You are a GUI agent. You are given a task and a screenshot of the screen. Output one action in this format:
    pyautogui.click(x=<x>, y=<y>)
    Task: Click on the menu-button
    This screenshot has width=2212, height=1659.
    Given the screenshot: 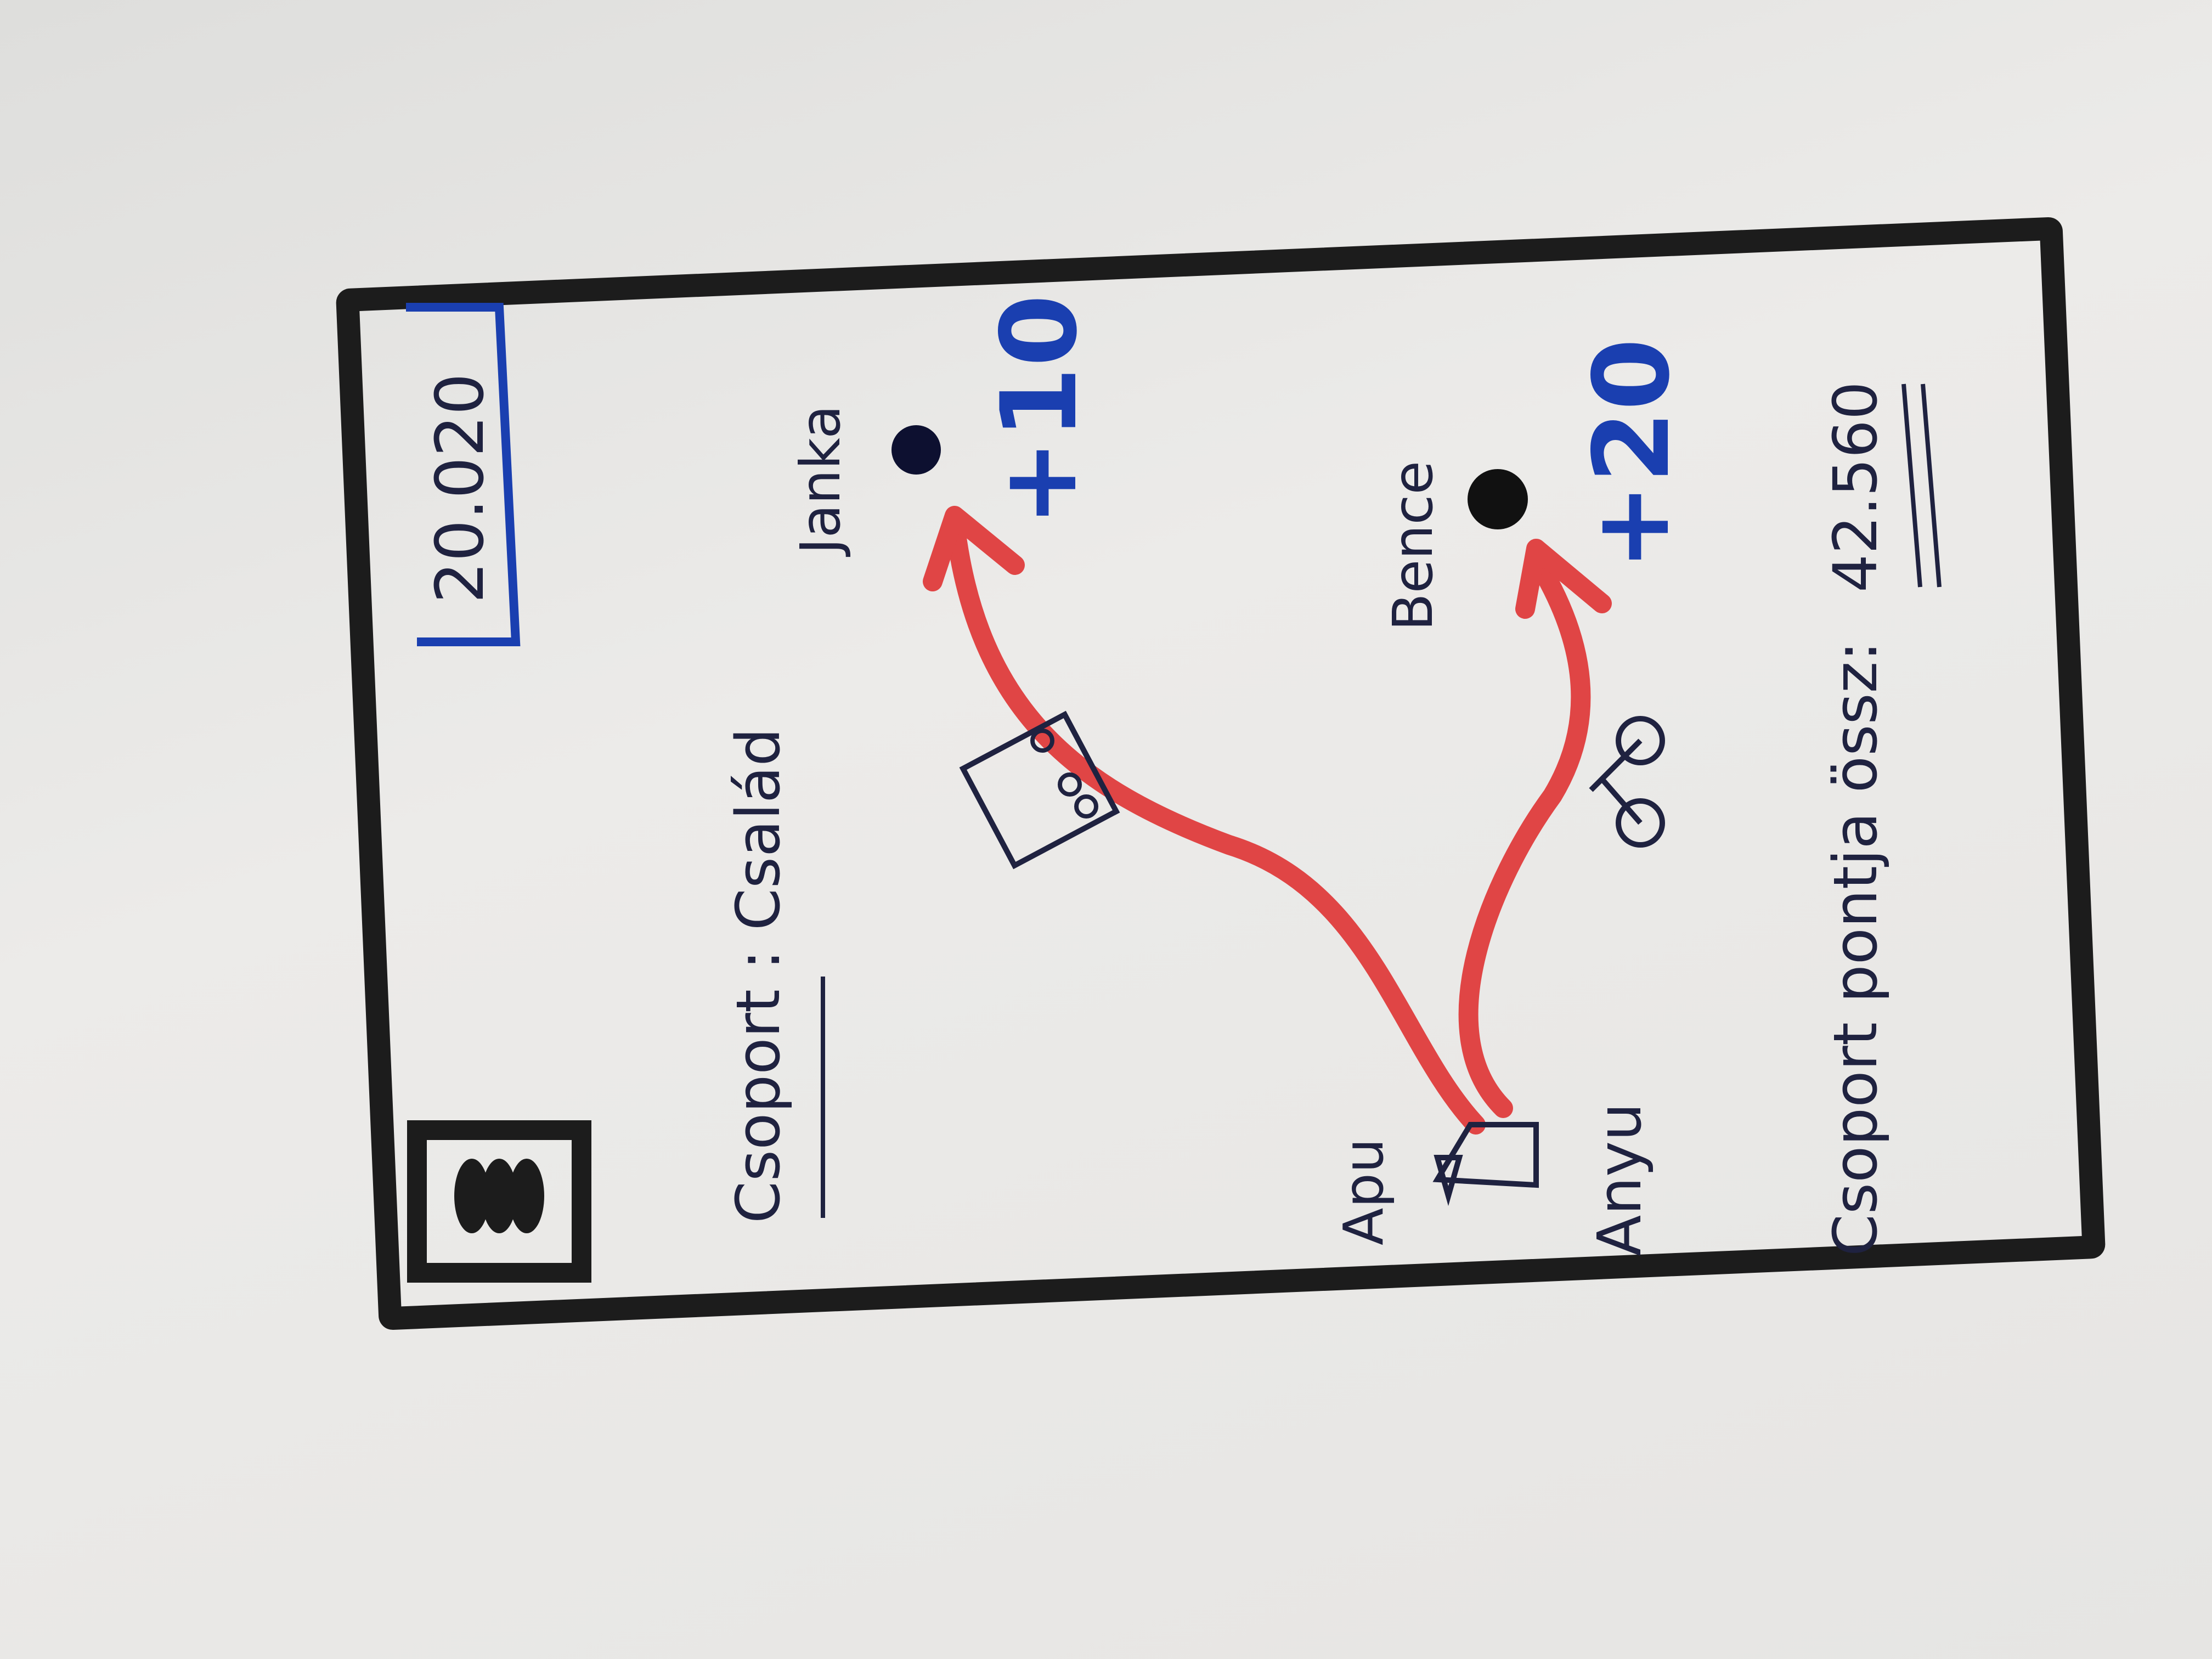 What is the action you would take?
    pyautogui.click(x=499, y=1201)
    